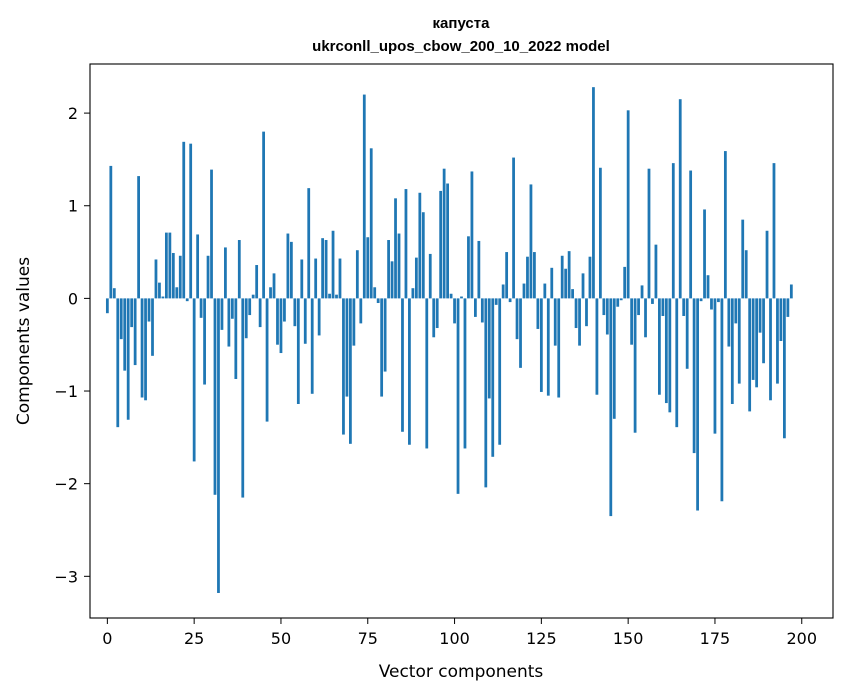  What do you see at coordinates (459, 633) in the screenshot?
I see `x-axis: 0 25 50 75 100 125 150 175 200` at bounding box center [459, 633].